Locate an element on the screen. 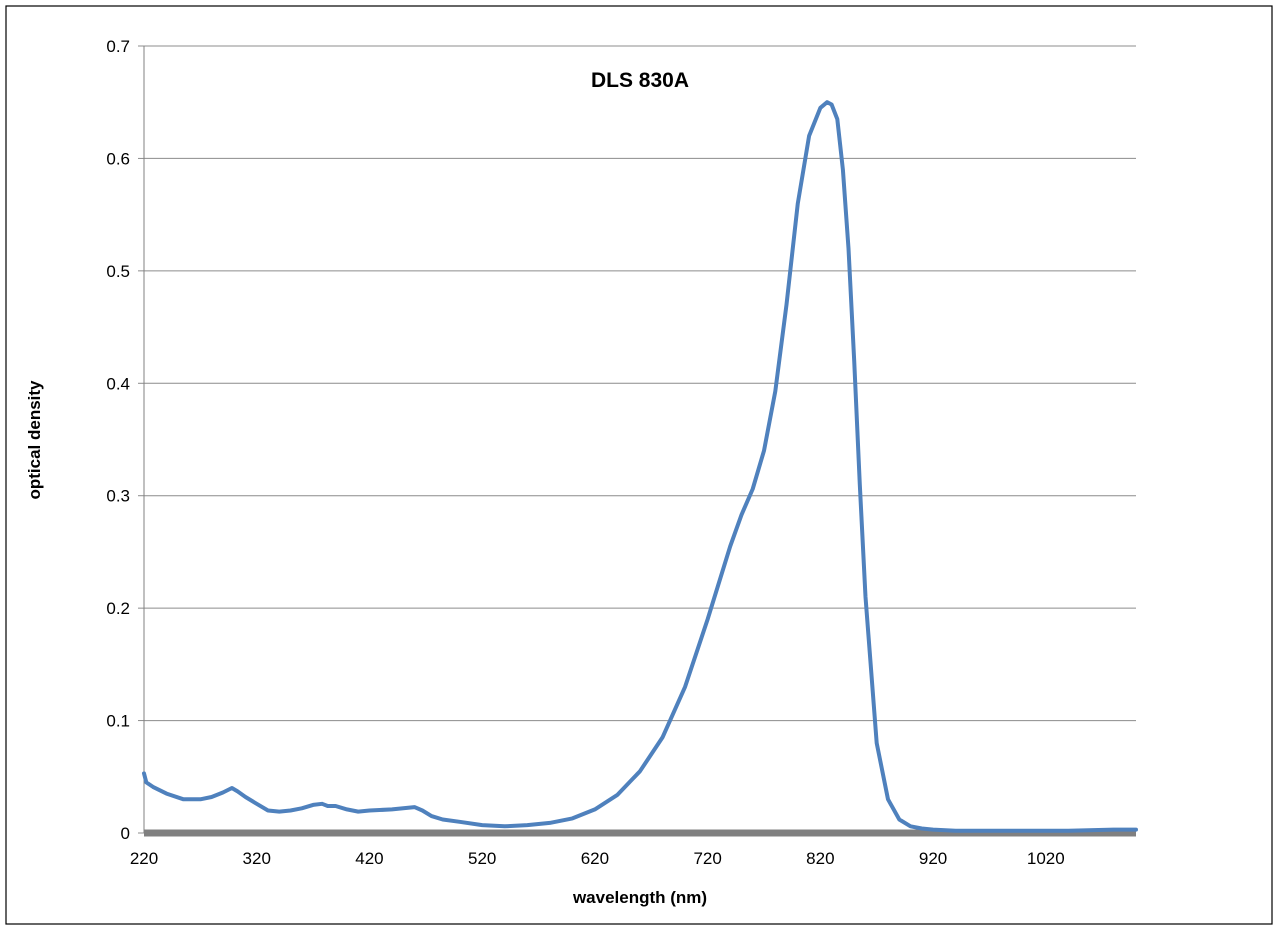  x-tick-label: 420 is located at coordinates (369, 858).